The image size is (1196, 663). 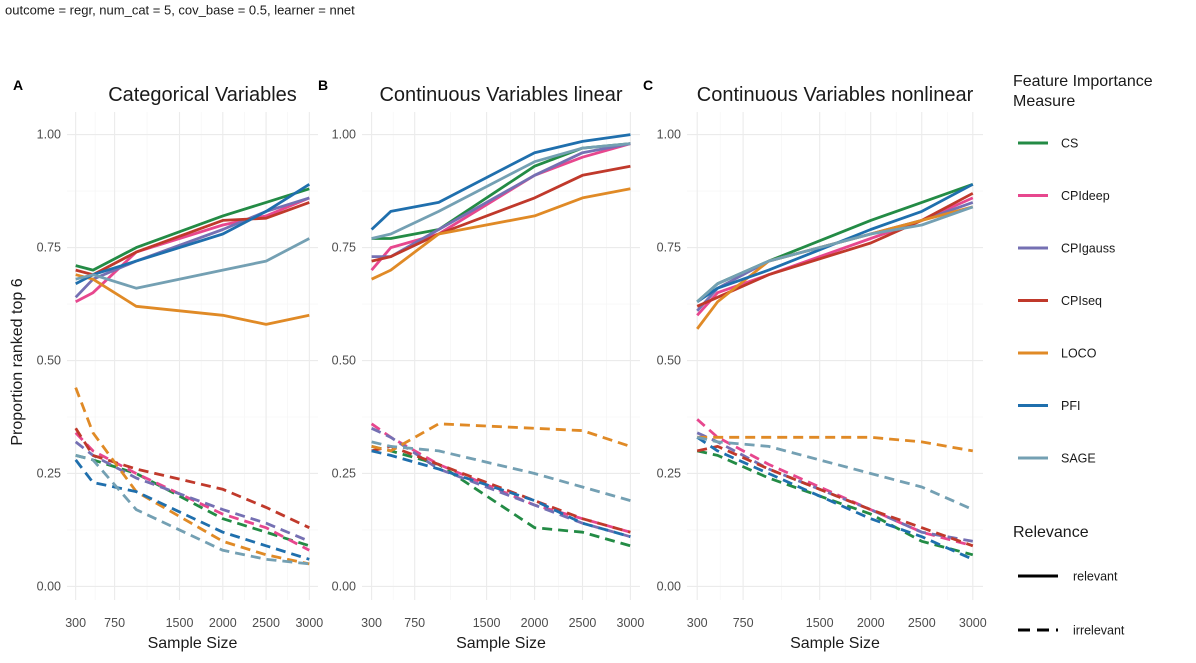 I want to click on legend-item-cpiseq: CPIseq, so click(x=1060, y=301).